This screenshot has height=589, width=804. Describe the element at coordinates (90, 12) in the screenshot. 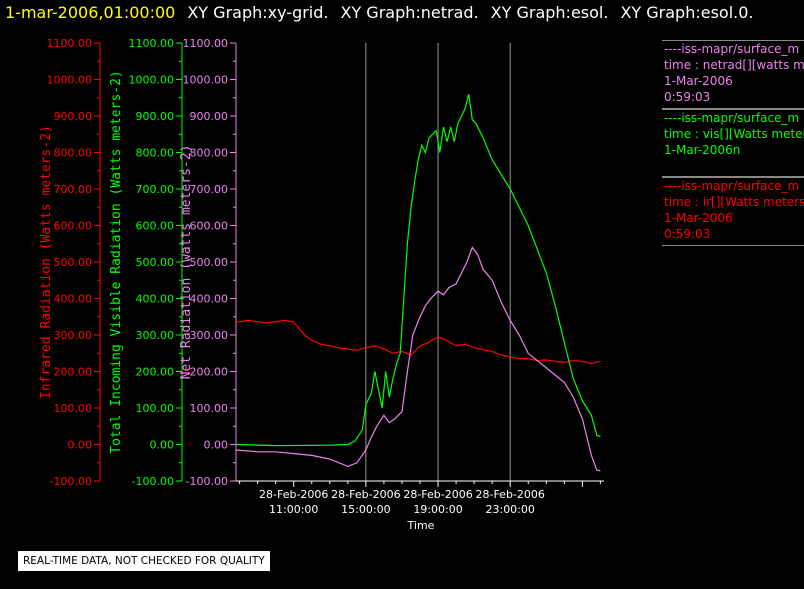

I see `header-date: 1-mar-2006,01:00:00` at that location.